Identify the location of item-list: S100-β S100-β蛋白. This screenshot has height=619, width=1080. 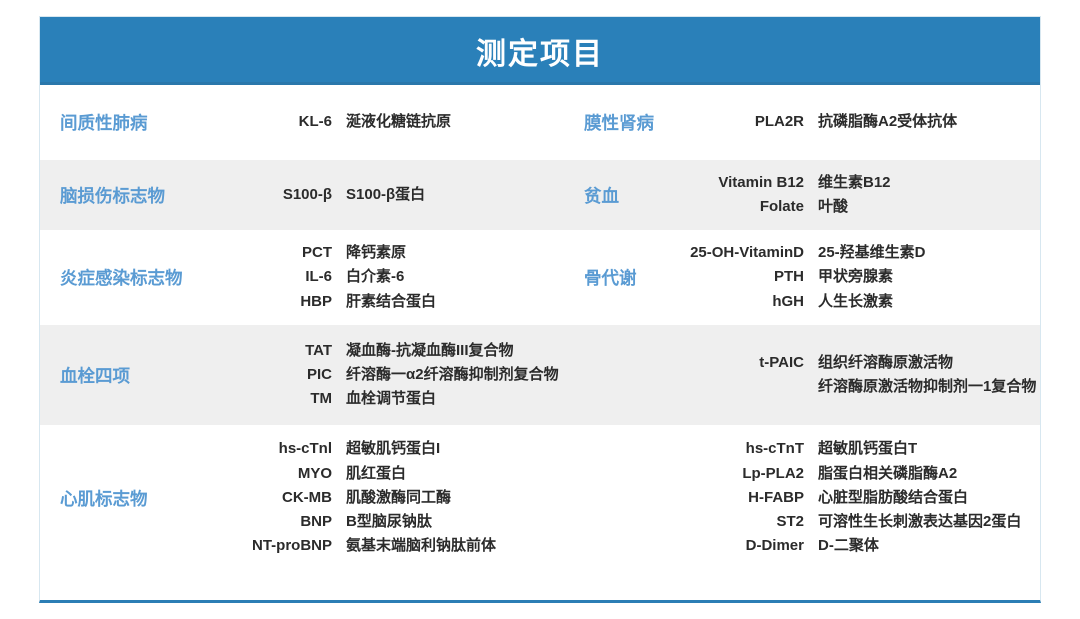
(390, 195).